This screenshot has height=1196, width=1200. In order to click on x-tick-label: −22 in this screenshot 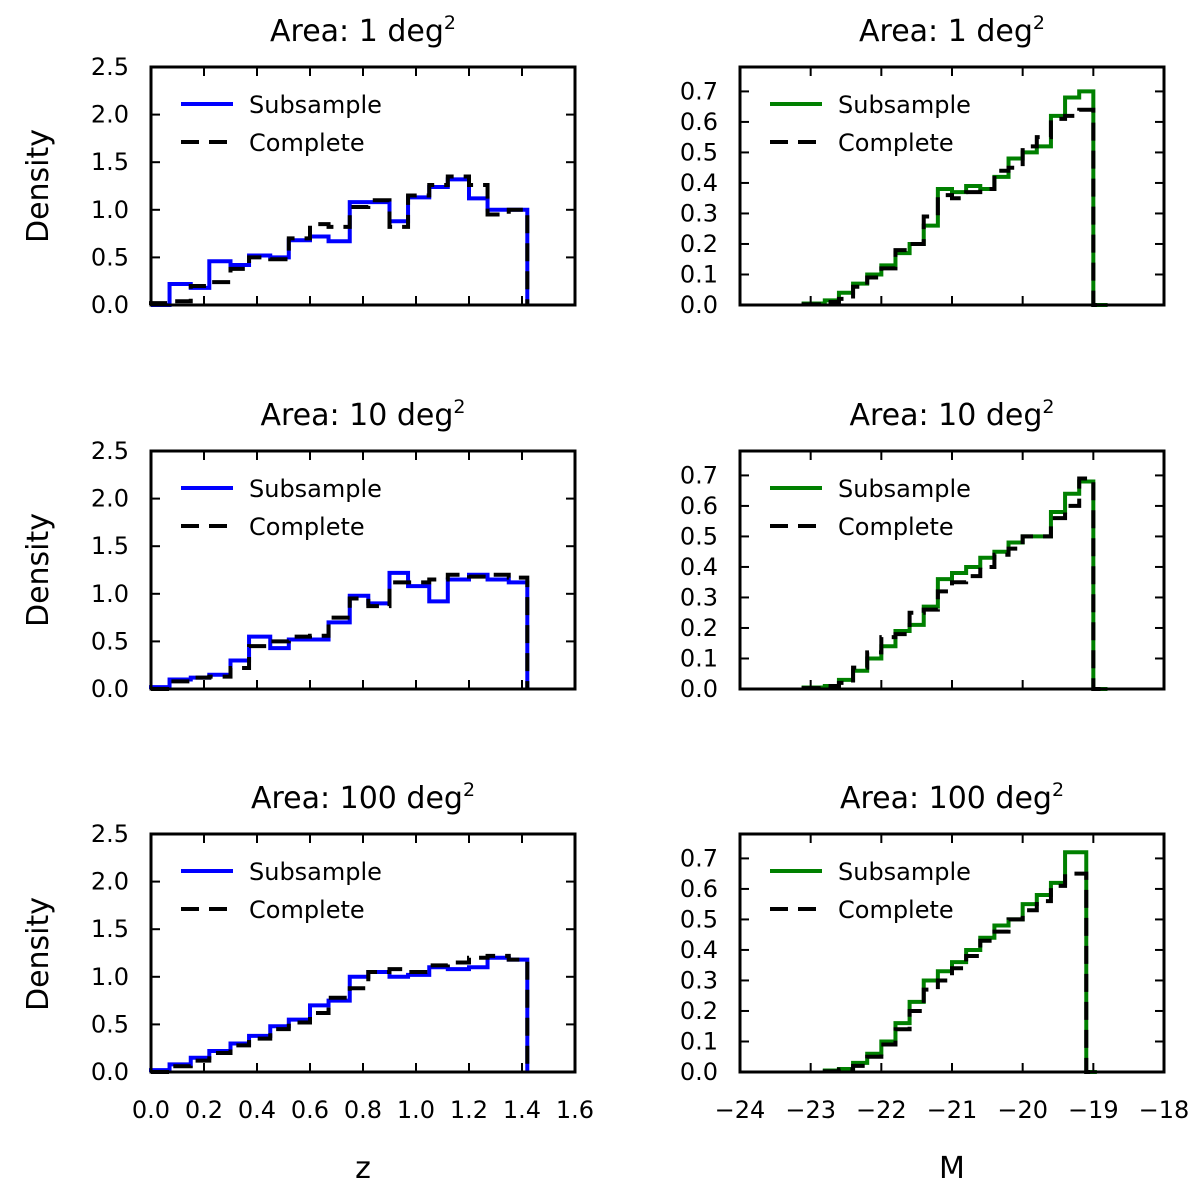, I will do `click(881, 1110)`.